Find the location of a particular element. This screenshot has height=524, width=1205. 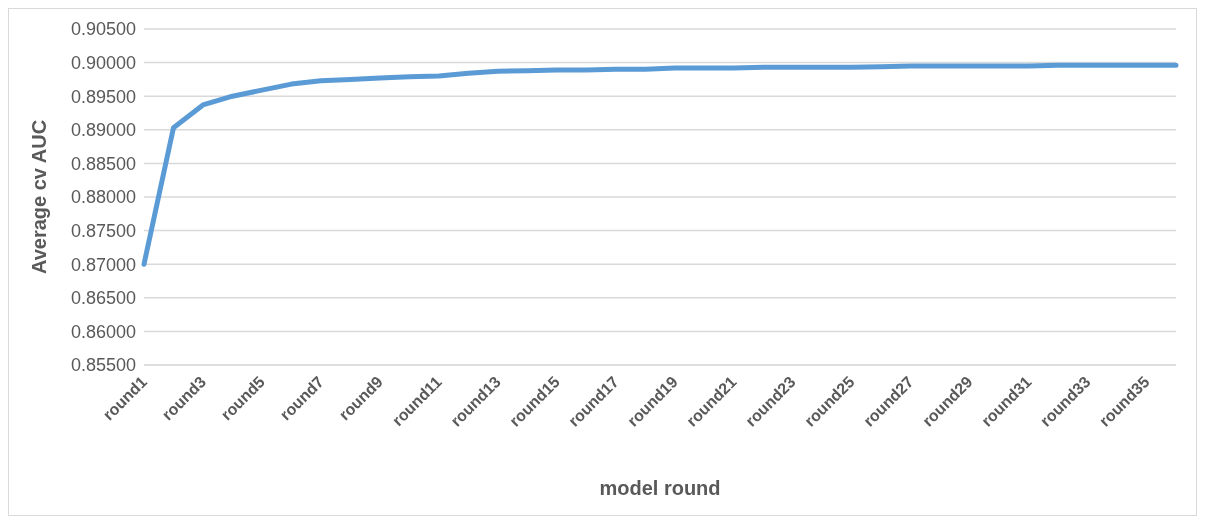

y-tick-label: 0.86500 is located at coordinates (103, 298).